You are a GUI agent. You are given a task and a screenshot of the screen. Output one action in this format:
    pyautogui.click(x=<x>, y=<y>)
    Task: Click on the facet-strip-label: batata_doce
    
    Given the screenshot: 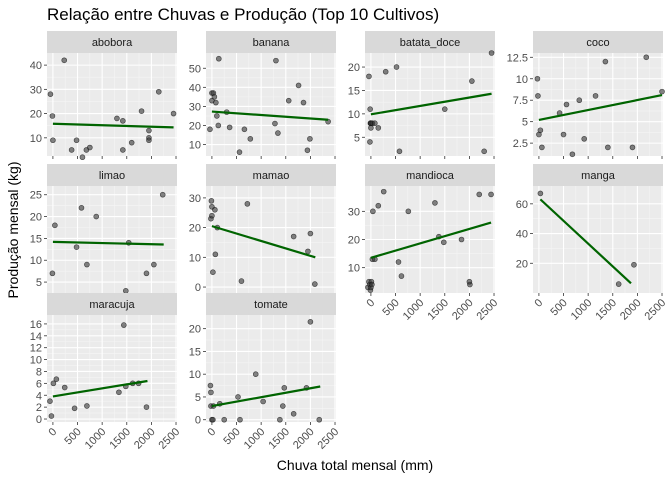 What is the action you would take?
    pyautogui.click(x=430, y=43)
    